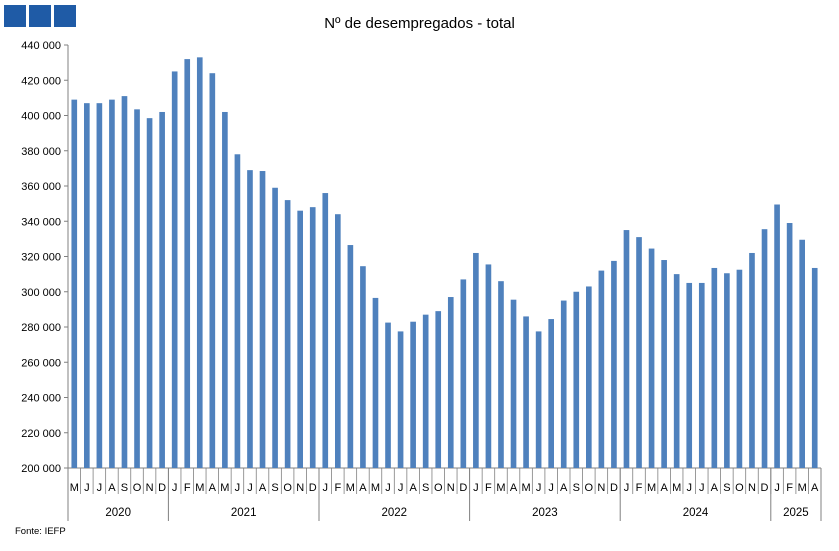  What do you see at coordinates (41, 293) in the screenshot?
I see `y-tick-label: 300 000` at bounding box center [41, 293].